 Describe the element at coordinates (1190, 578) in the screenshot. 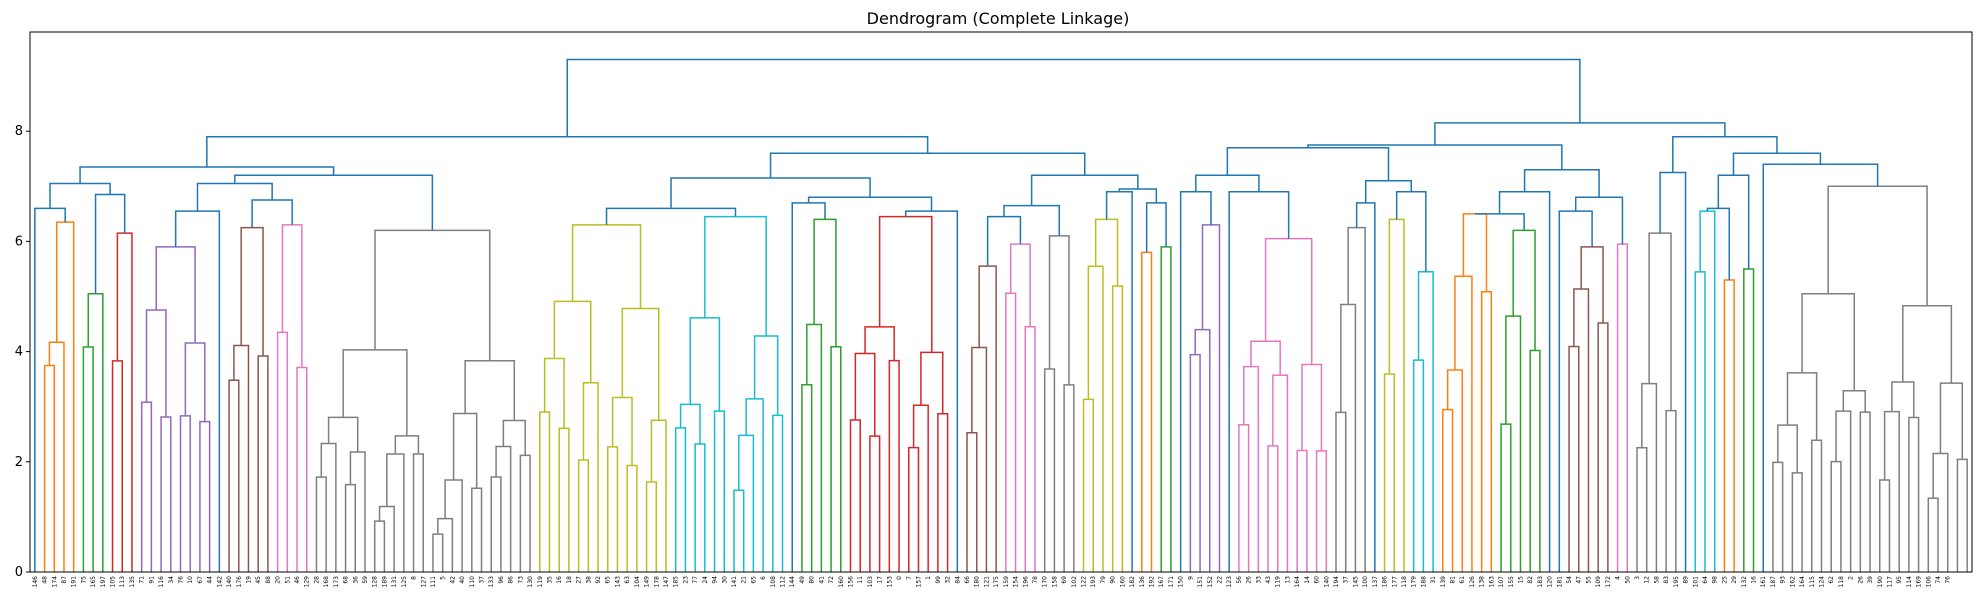

I see `leaf-label: 9` at that location.